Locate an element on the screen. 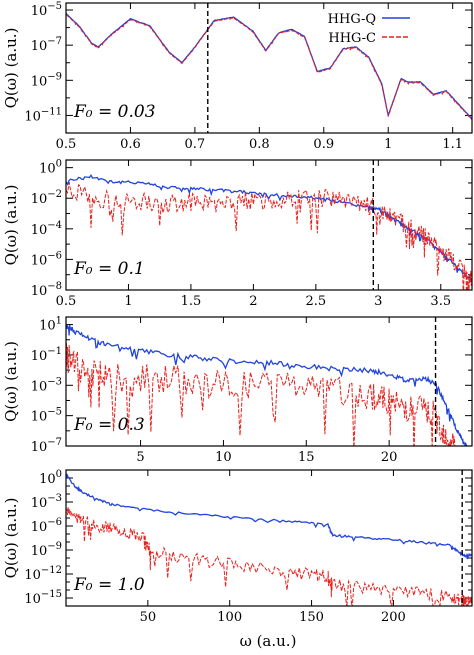  y-tick-label: 10⁻¹¹ is located at coordinates (43, 115).